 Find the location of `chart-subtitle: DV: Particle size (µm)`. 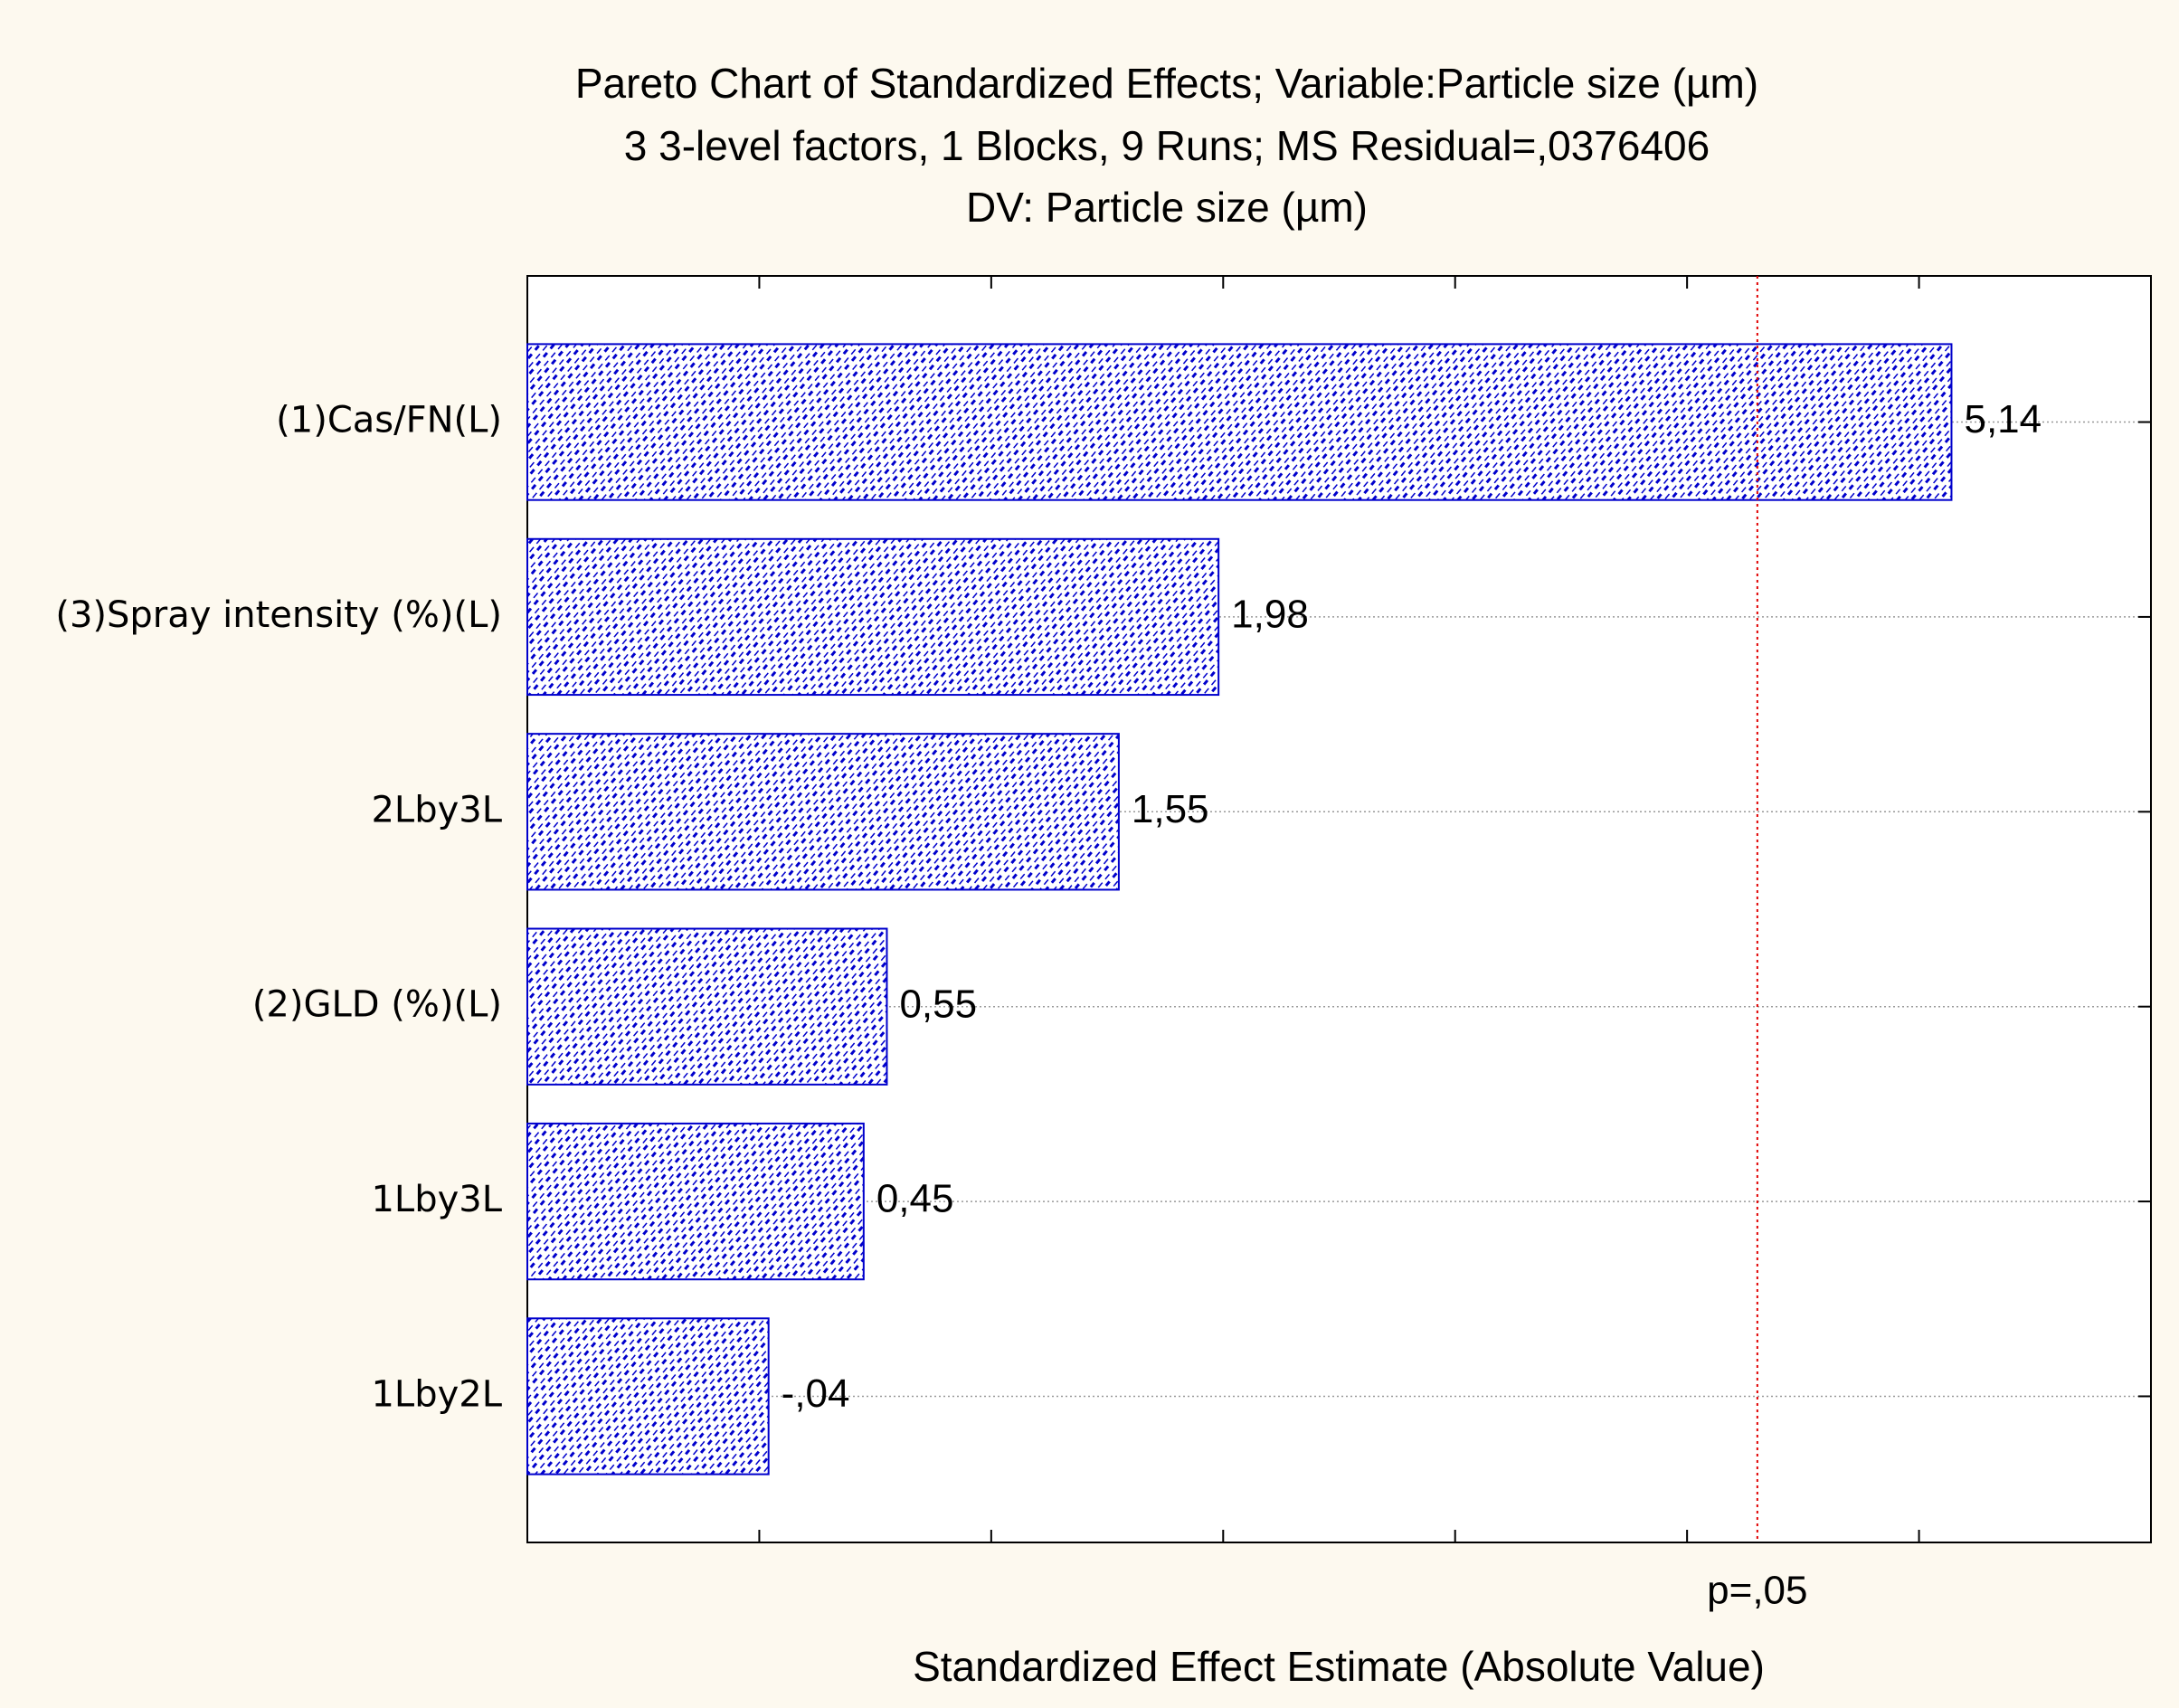

chart-subtitle: DV: Particle size (µm) is located at coordinates (1167, 207).